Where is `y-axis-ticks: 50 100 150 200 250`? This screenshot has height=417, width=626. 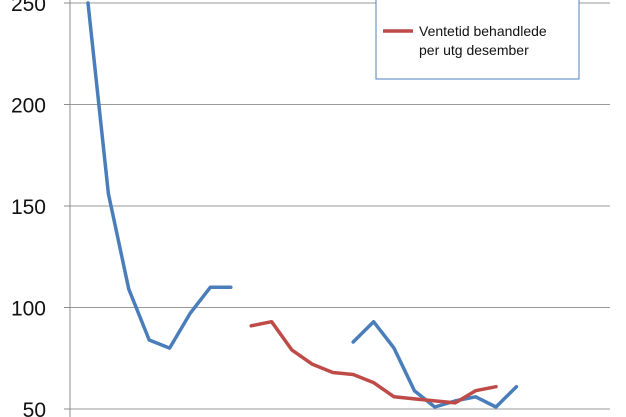 y-axis-ticks: 50 100 150 200 250 is located at coordinates (40, 208).